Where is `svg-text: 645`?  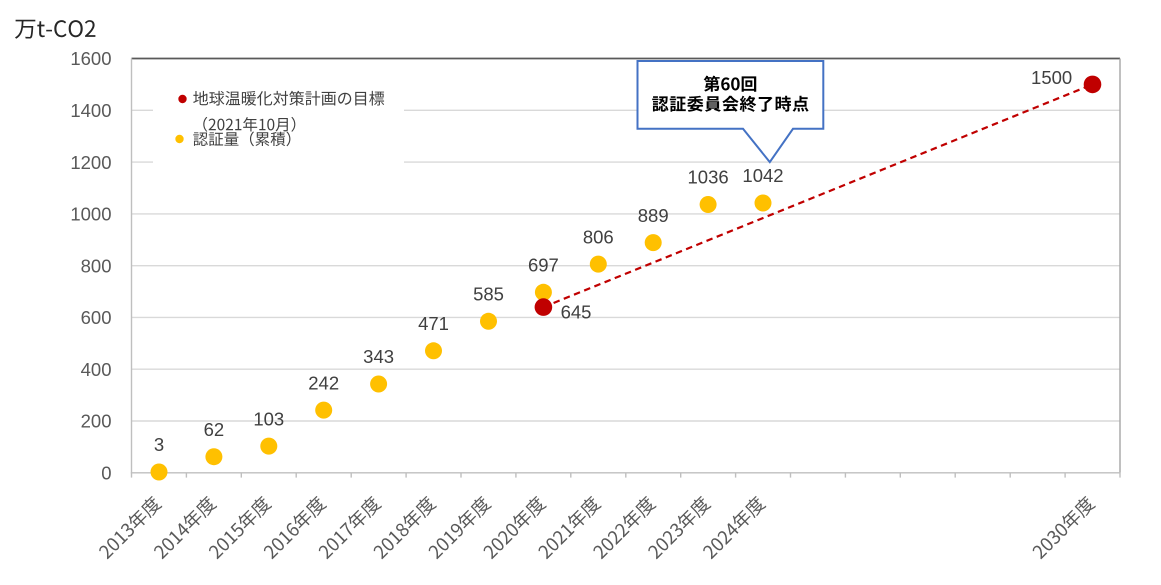
svg-text: 645 is located at coordinates (576, 311).